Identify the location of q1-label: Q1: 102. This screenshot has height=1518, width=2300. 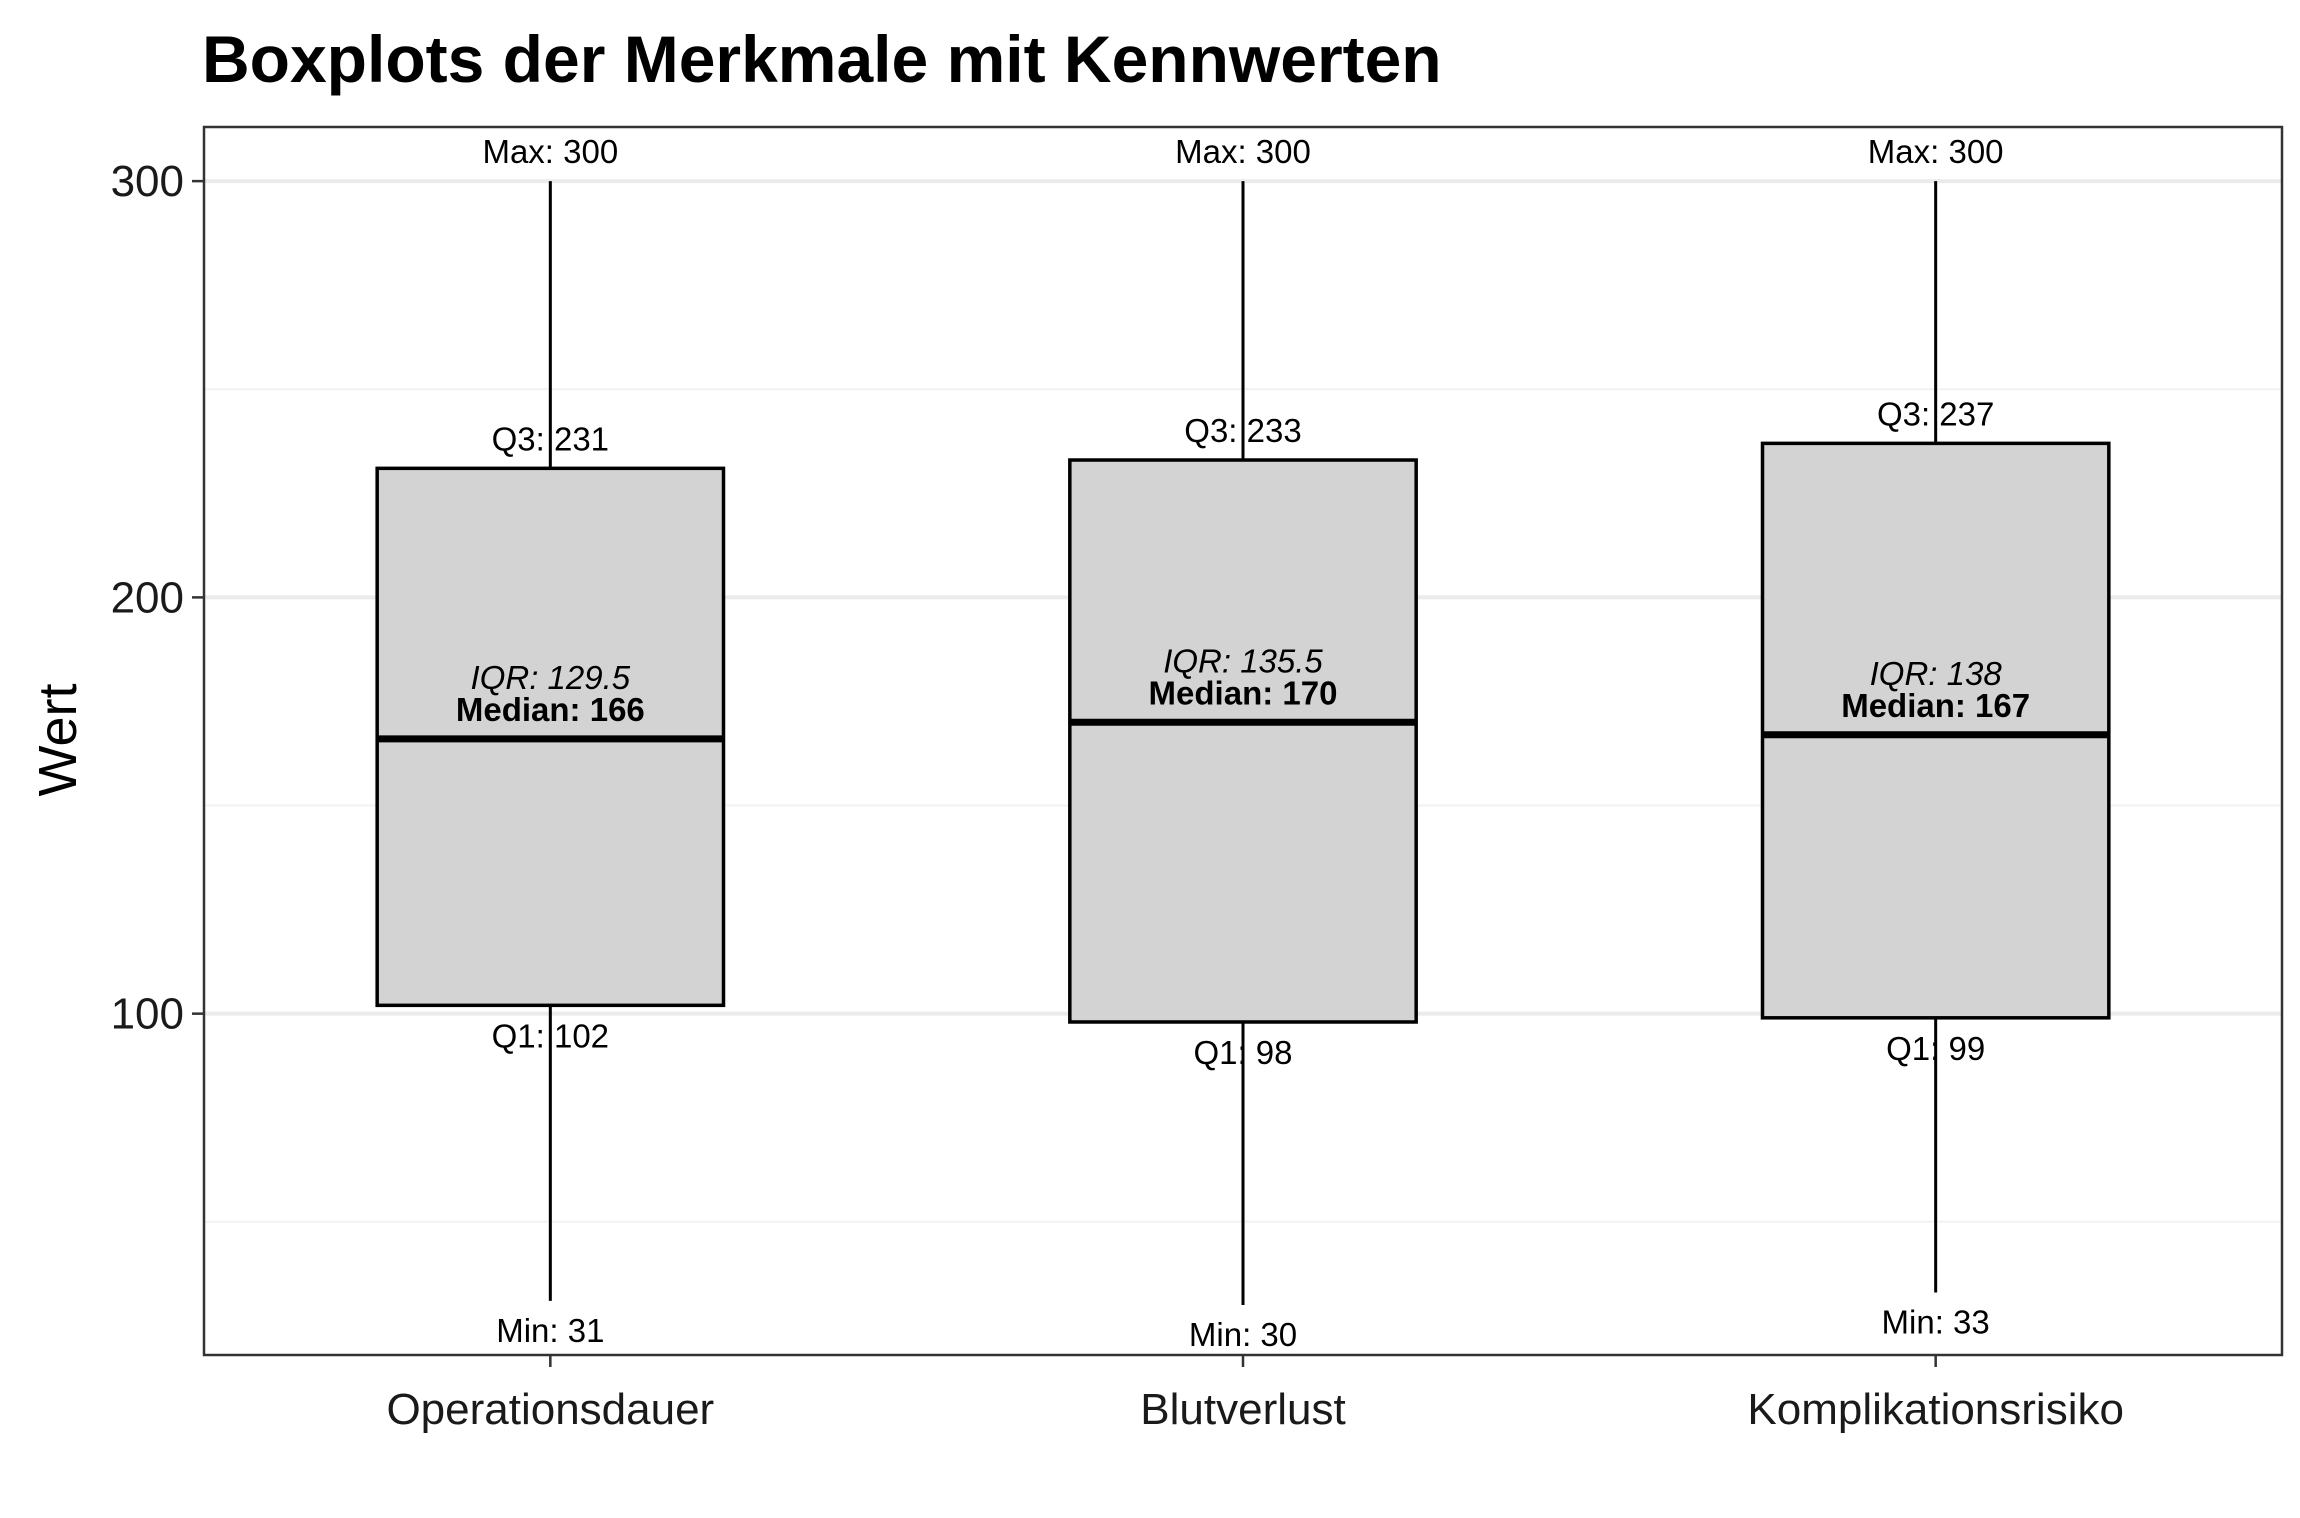
(550, 1035).